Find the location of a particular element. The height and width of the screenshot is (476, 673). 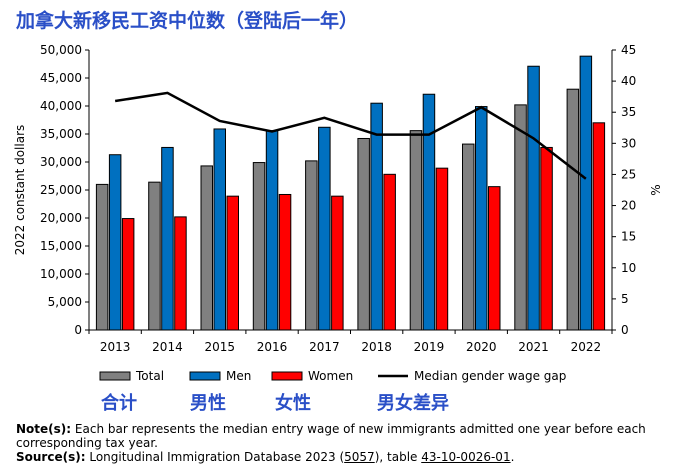

bar-women-2013 is located at coordinates (128, 274).